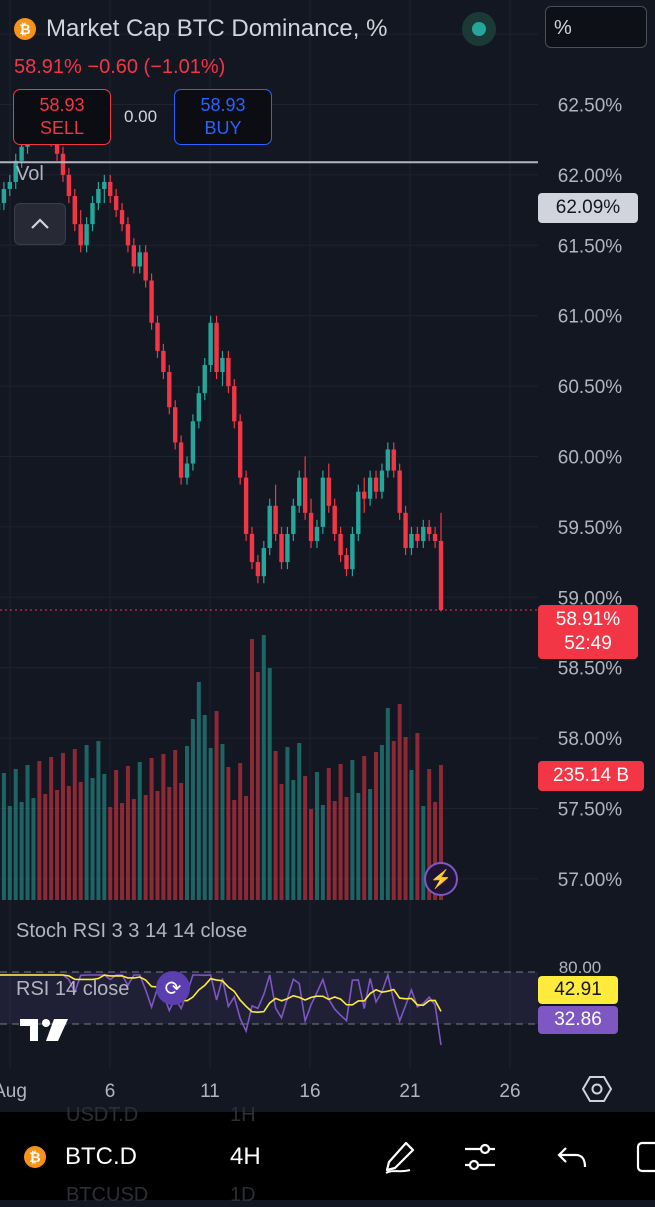 This screenshot has width=655, height=1207. What do you see at coordinates (597, 1089) in the screenshot?
I see `settings-icon` at bounding box center [597, 1089].